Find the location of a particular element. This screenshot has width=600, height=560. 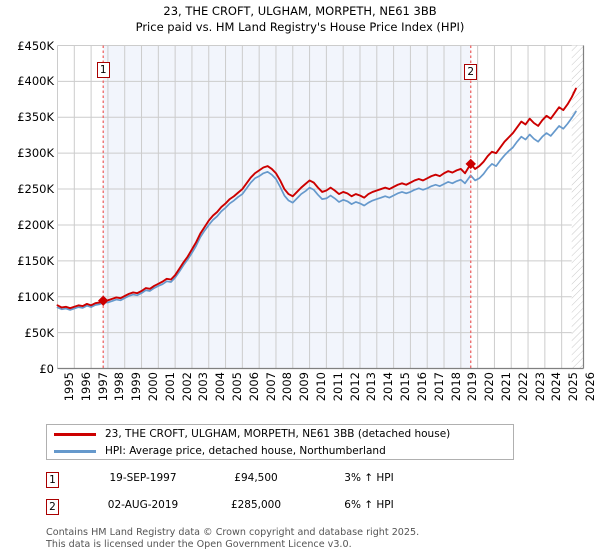

y-tick-label: £200K is located at coordinates (35, 224).